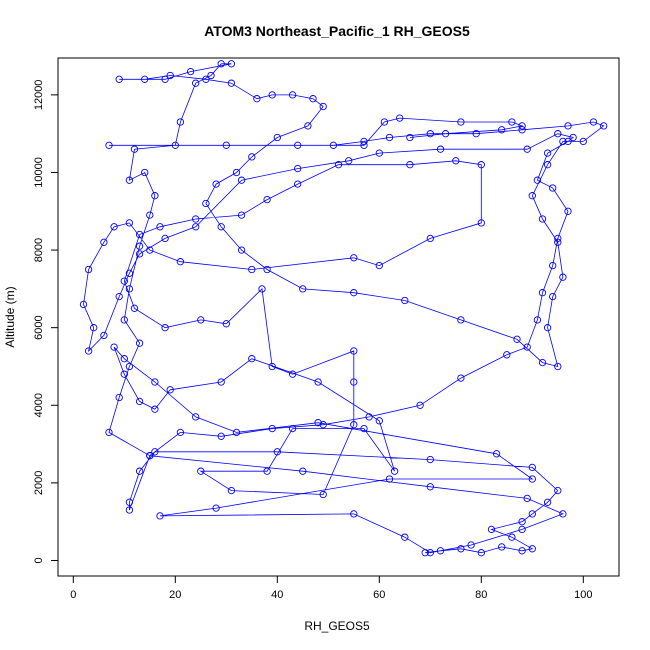 The image size is (650, 650). What do you see at coordinates (46, 322) in the screenshot?
I see `y-axis: 0 2000 4000 6000 8000 10000 12000` at bounding box center [46, 322].